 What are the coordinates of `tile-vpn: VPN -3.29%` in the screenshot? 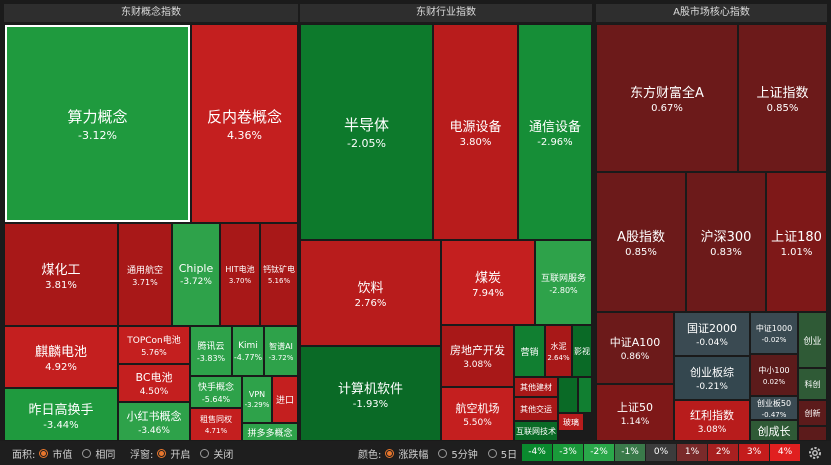 It's located at (257, 399).